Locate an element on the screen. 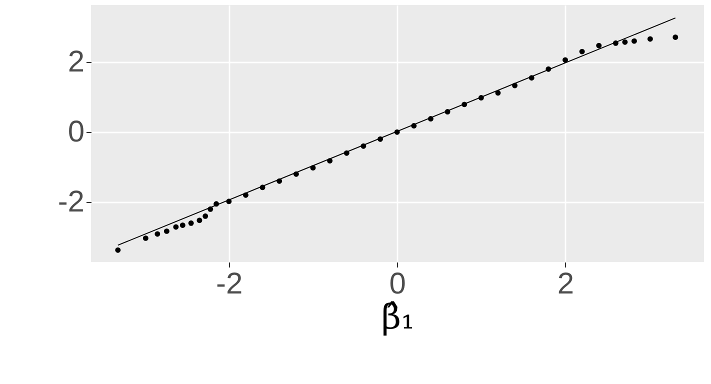  y-tick-label: 0 is located at coordinates (76, 132).